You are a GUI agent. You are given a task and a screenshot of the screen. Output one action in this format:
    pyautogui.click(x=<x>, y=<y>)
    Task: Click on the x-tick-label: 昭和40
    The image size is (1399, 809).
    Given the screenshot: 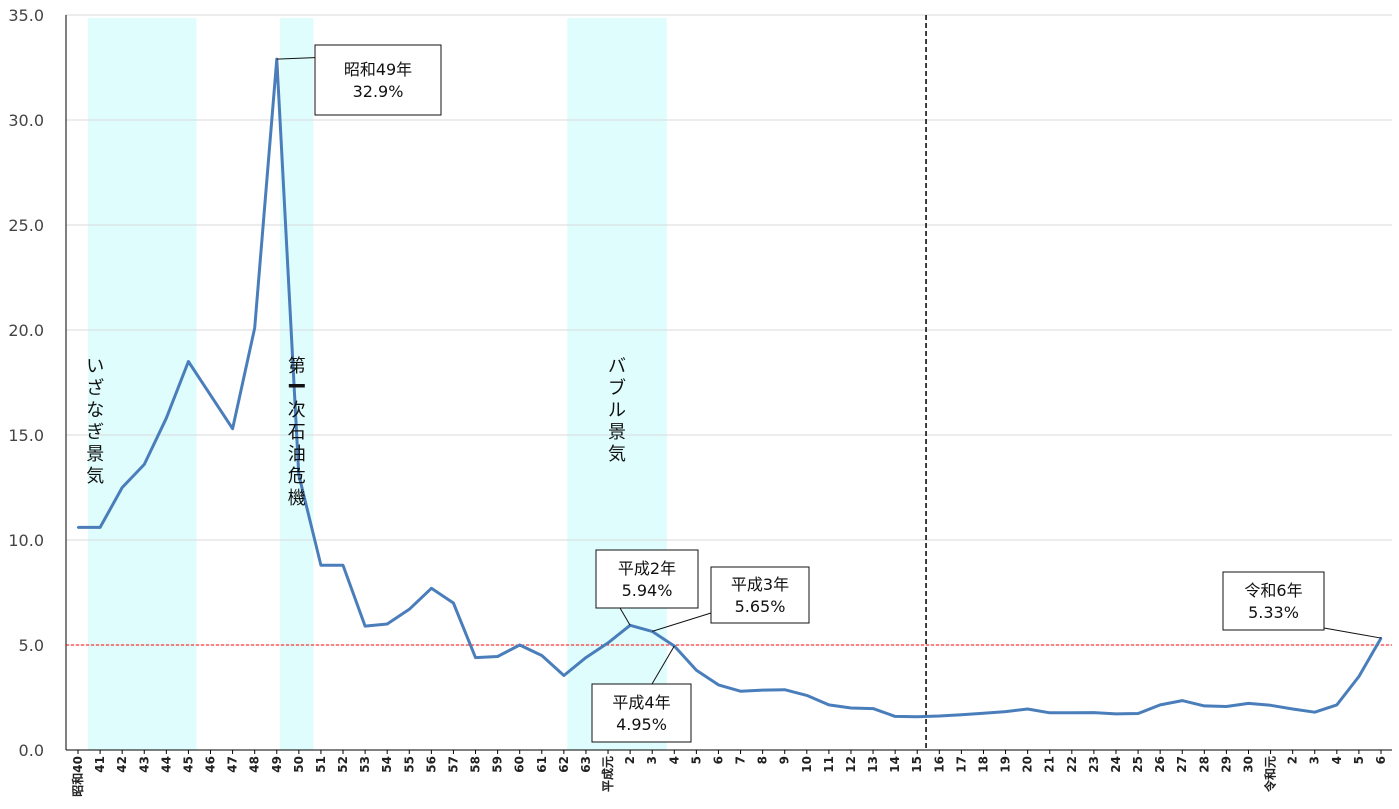 What is the action you would take?
    pyautogui.click(x=77, y=776)
    